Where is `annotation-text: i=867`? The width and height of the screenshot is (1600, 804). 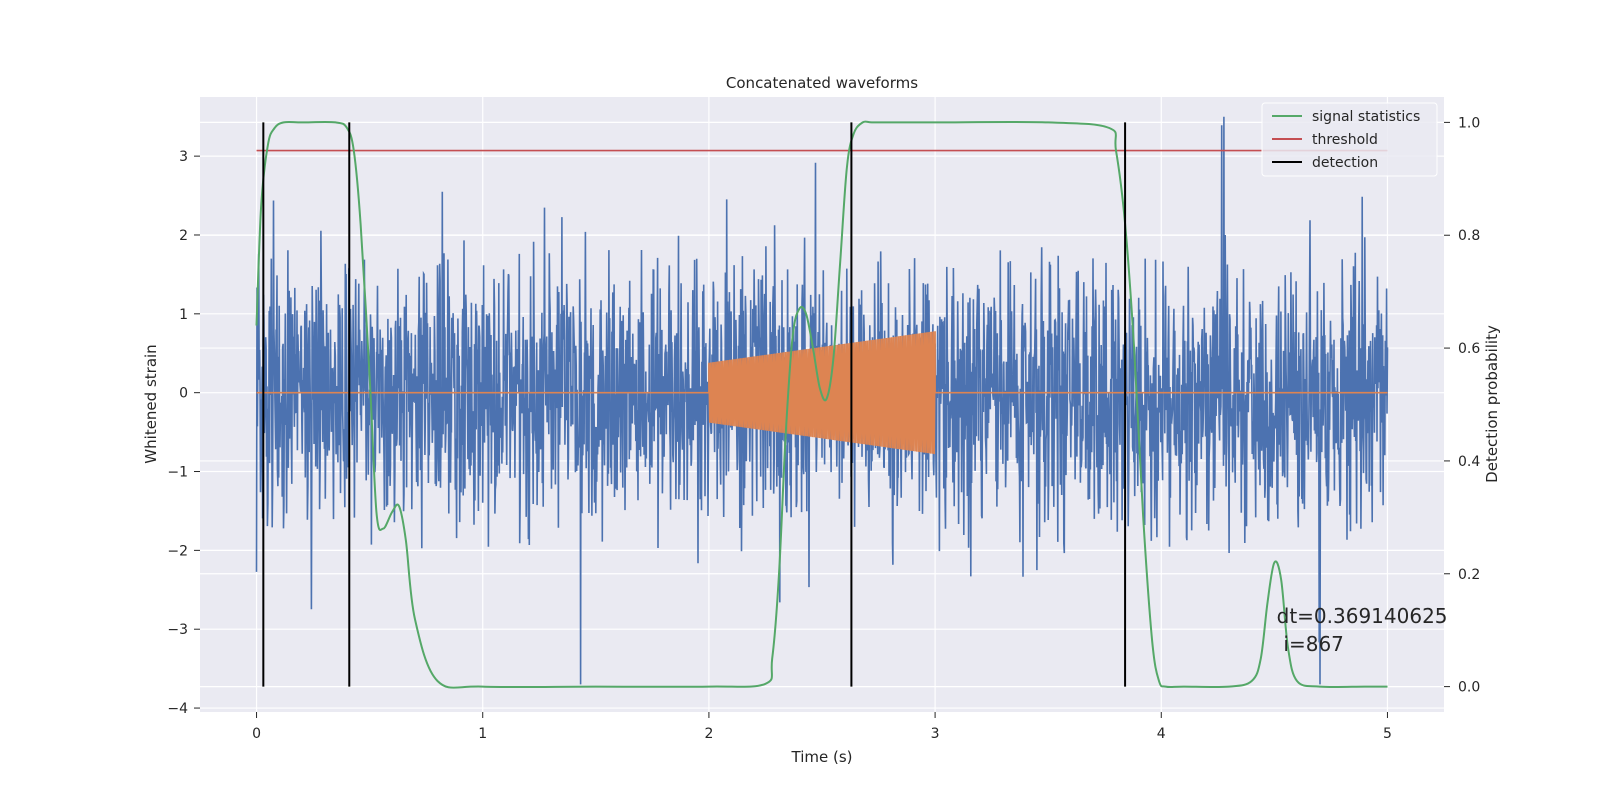
annotation-text: i=867 is located at coordinates (1313, 644).